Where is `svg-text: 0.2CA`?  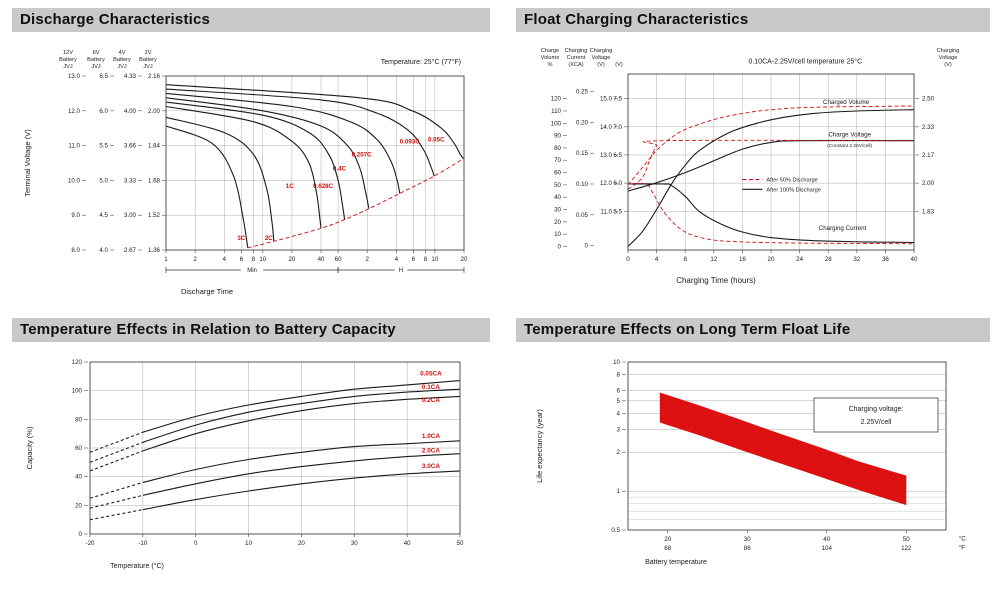 svg-text: 0.2CA is located at coordinates (431, 400).